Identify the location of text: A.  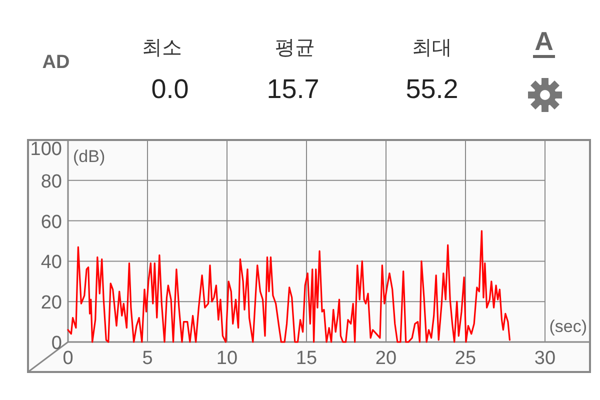
(544, 41).